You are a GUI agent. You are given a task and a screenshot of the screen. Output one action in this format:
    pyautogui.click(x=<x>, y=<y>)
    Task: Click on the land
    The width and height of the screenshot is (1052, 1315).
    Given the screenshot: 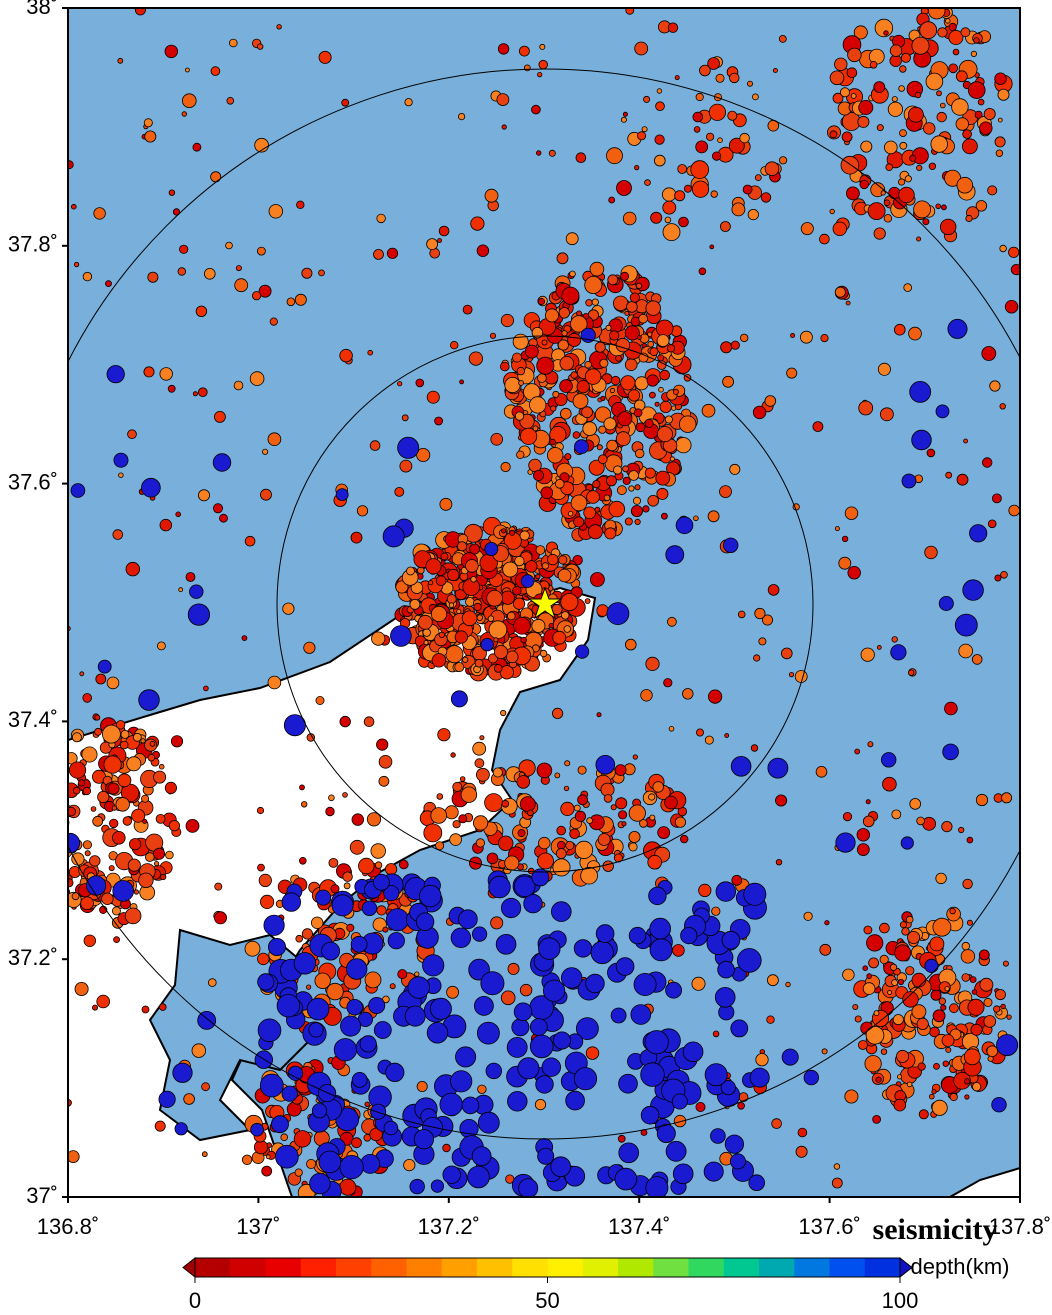 What is the action you would take?
    pyautogui.click(x=983, y=1181)
    